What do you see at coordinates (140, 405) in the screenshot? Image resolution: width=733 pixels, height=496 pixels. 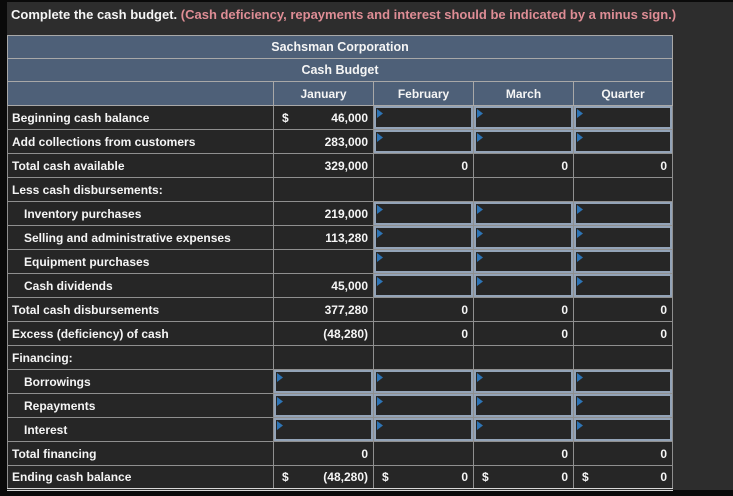 I see `row-label: Repayments` at bounding box center [140, 405].